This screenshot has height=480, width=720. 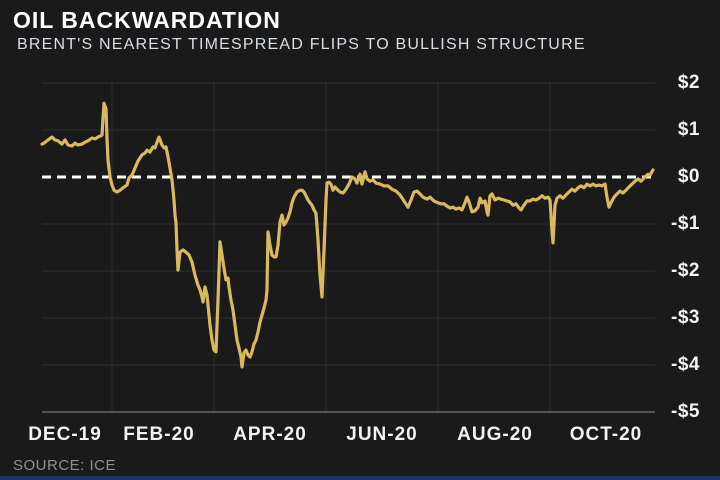 What do you see at coordinates (685, 317) in the screenshot?
I see `y-tick-label: -$3` at bounding box center [685, 317].